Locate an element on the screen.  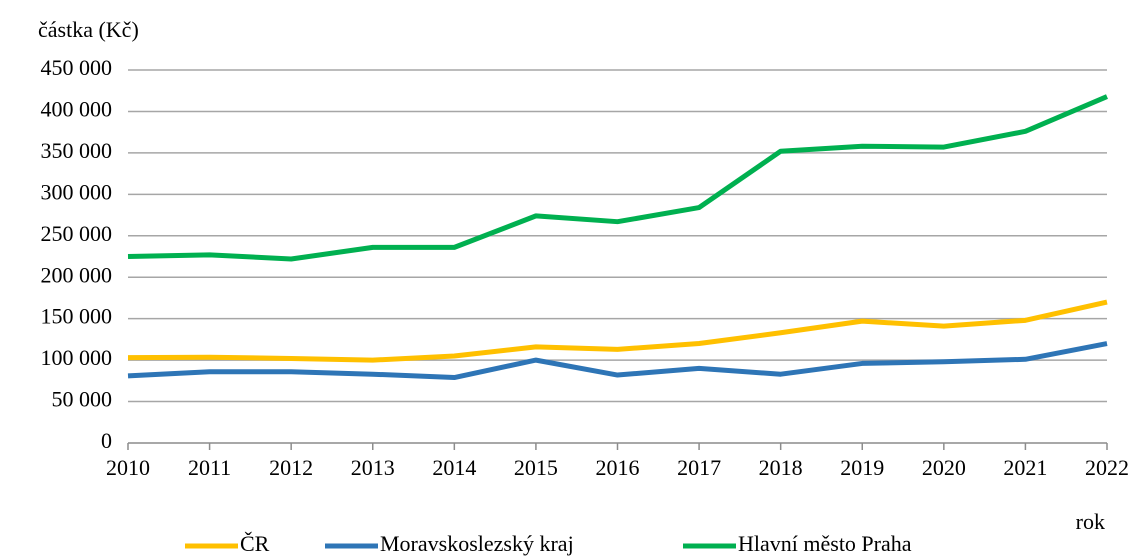
x-tick-label: 2021 is located at coordinates (1025, 467).